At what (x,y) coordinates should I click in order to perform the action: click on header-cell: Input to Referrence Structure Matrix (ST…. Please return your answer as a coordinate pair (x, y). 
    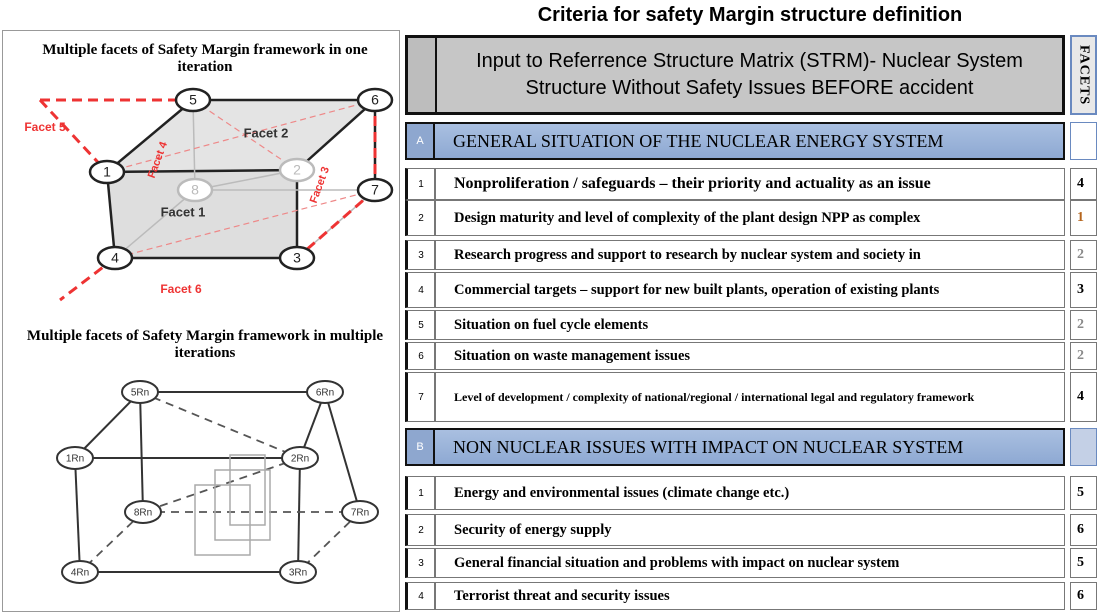
    Looking at the image, I should click on (751, 75).